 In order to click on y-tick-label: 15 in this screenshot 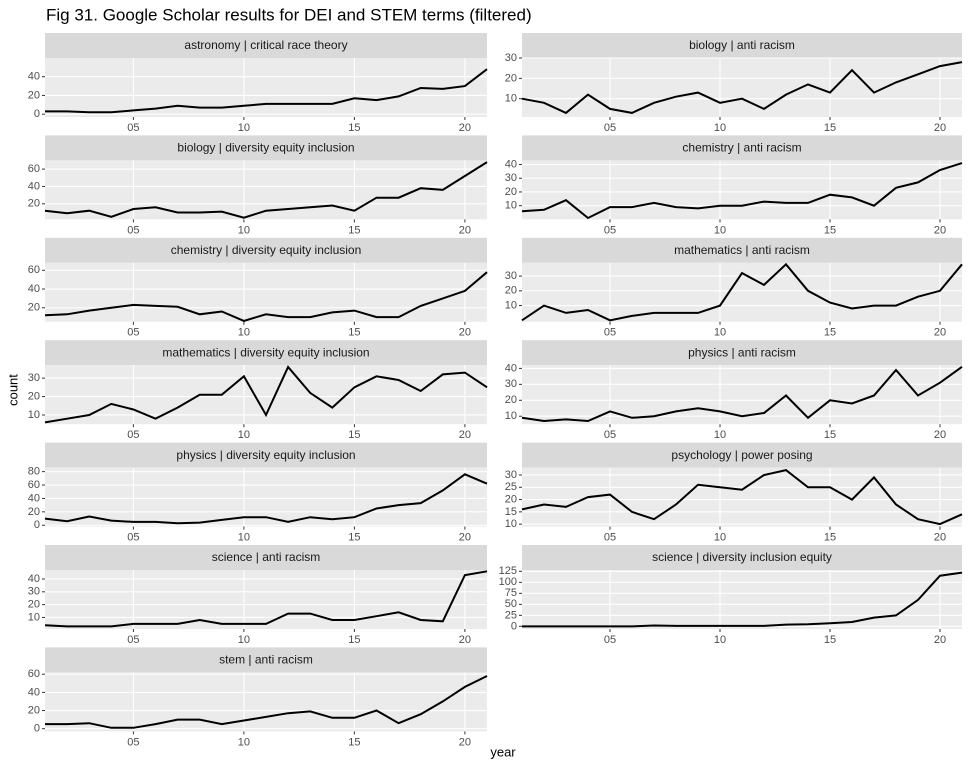, I will do `click(511, 512)`.